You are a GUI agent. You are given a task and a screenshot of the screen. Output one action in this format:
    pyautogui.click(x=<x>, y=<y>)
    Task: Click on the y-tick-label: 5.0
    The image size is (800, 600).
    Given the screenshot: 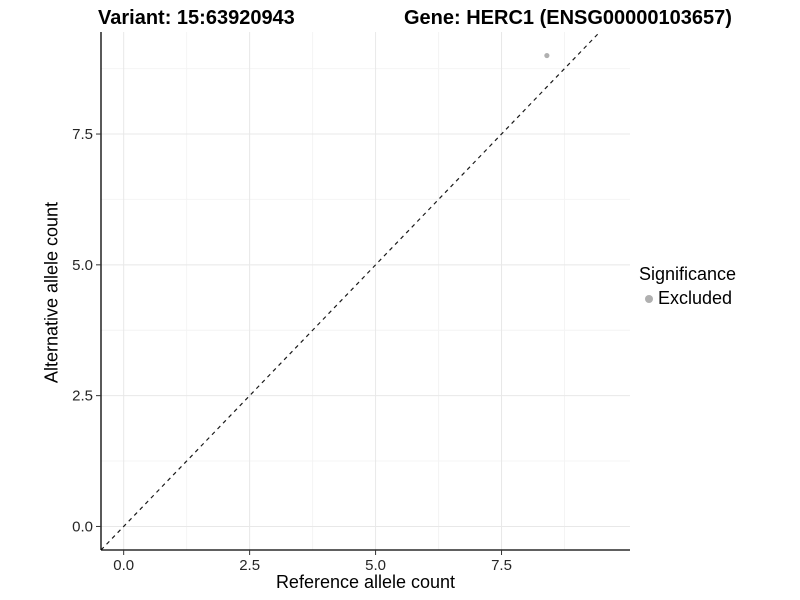 What is the action you would take?
    pyautogui.click(x=82, y=265)
    